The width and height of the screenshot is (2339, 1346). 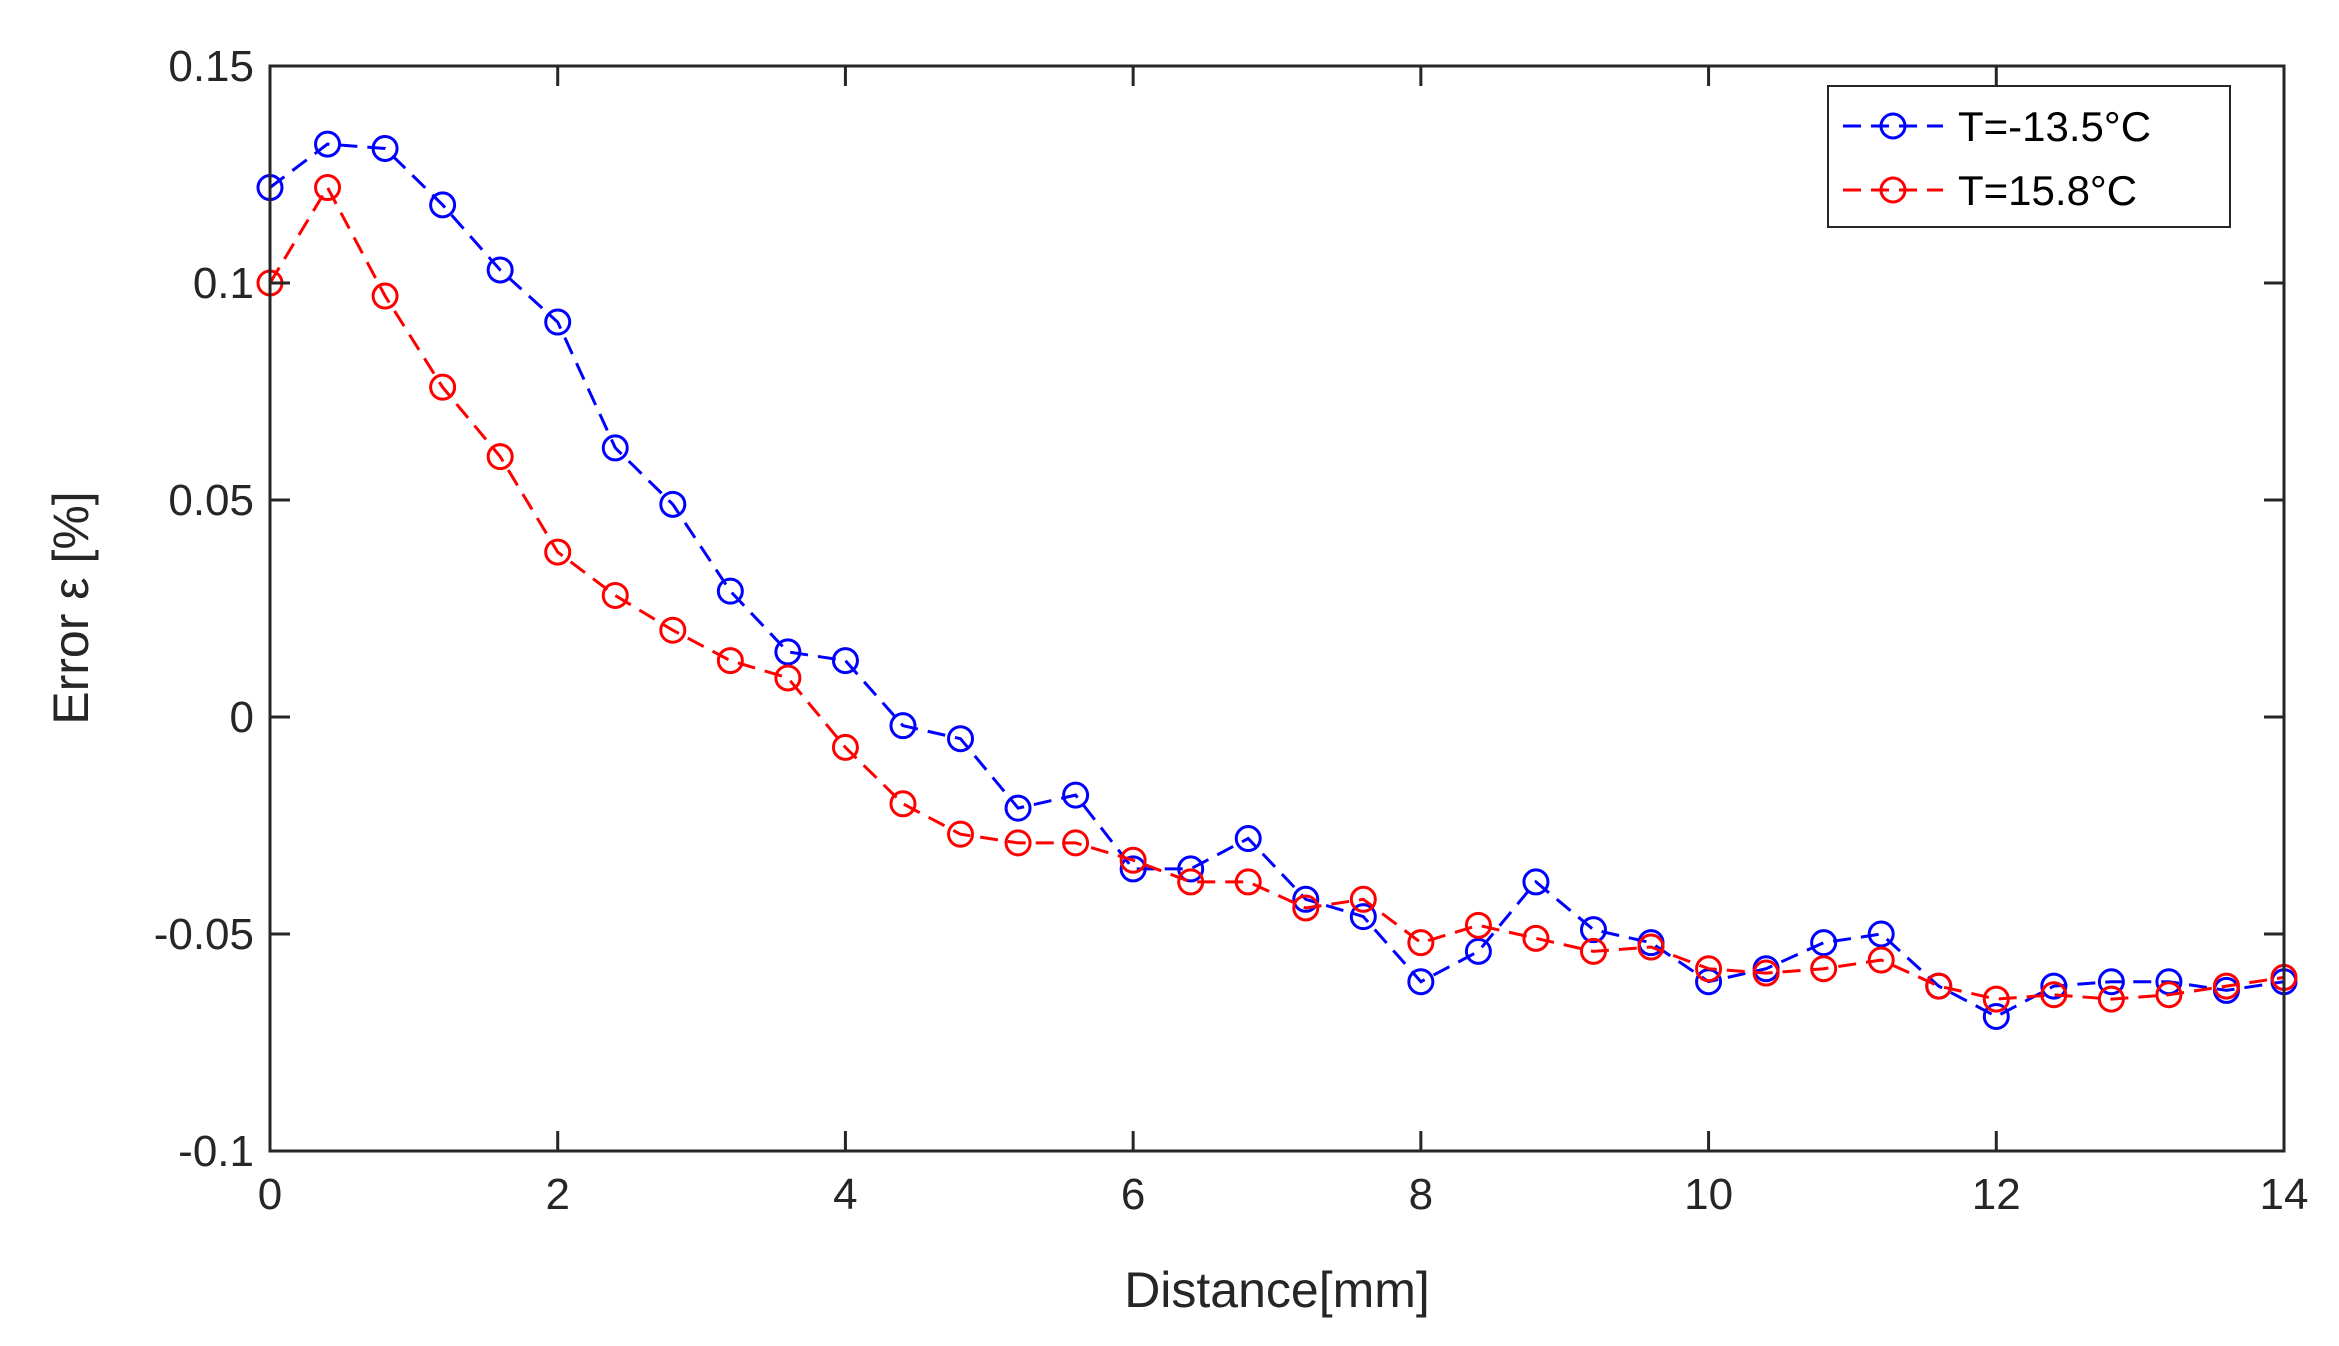 I want to click on x-tick-label: 4, so click(x=845, y=1194).